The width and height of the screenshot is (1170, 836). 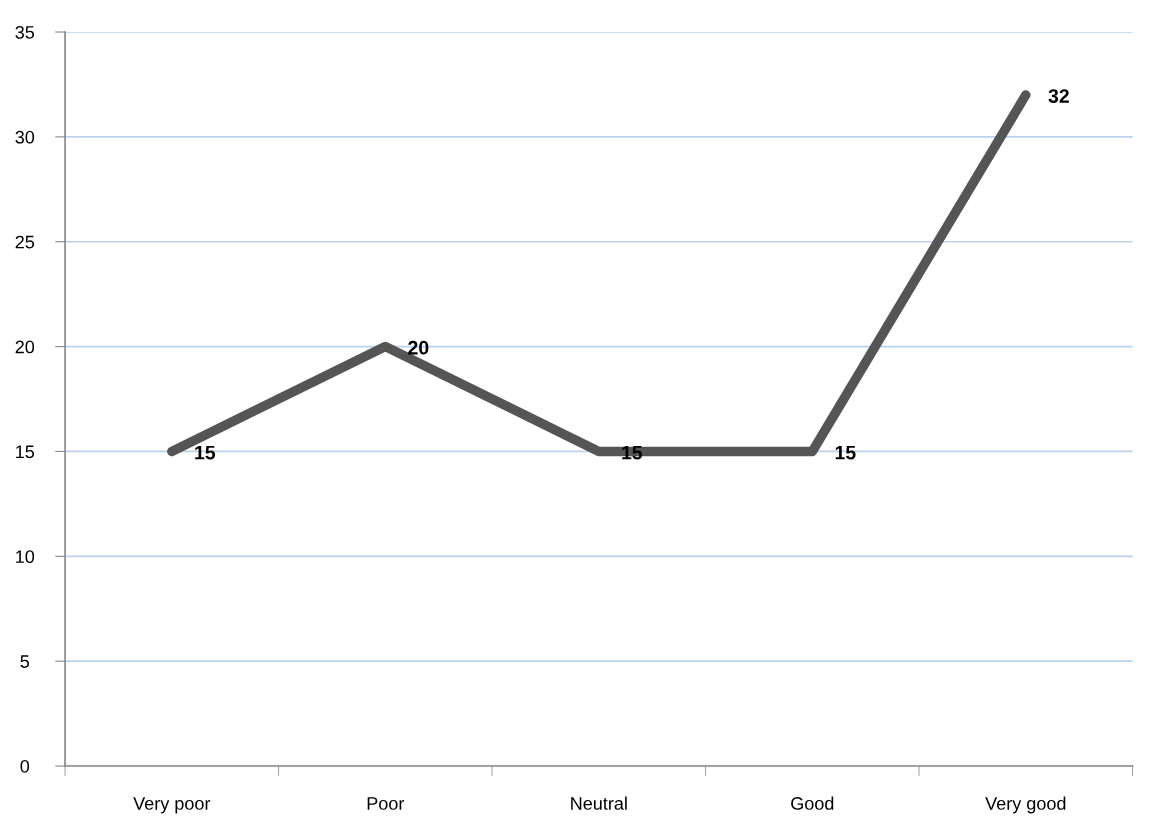 I want to click on data-label: 32, so click(x=1058, y=96).